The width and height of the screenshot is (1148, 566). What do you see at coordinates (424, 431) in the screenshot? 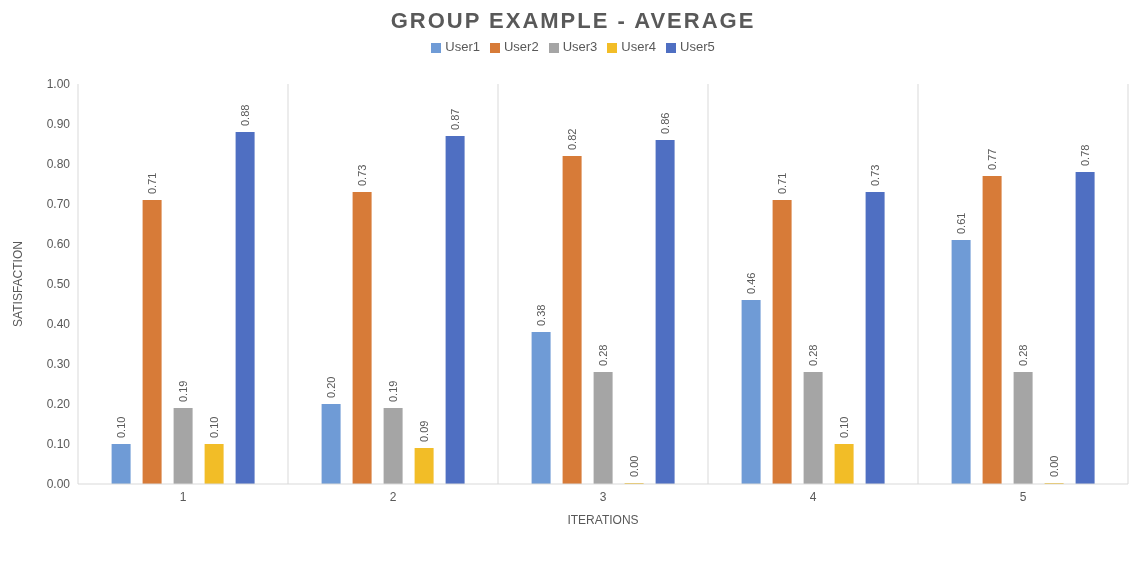
I see `data-label: 0.09` at bounding box center [424, 431].